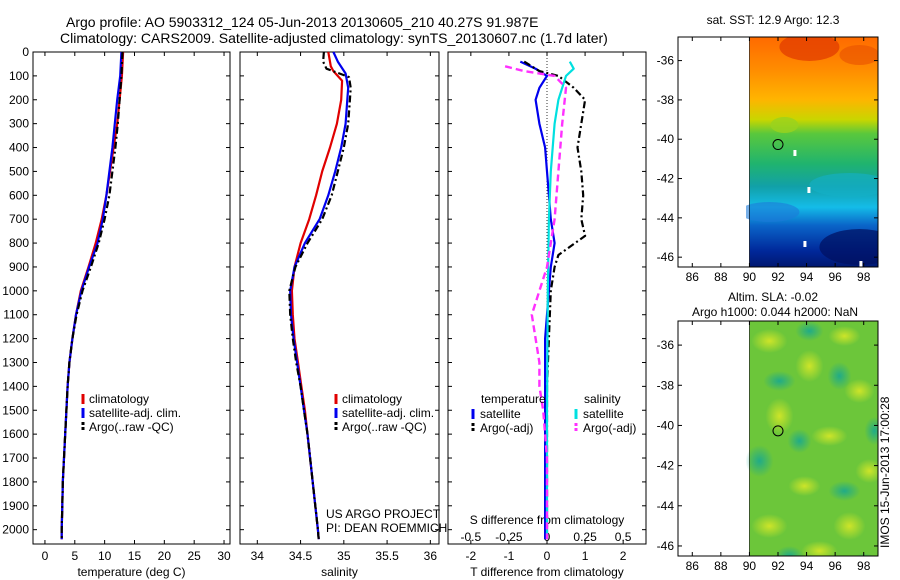 The width and height of the screenshot is (900, 580). What do you see at coordinates (19, 76) in the screenshot?
I see `y-tick-label: 100` at bounding box center [19, 76].